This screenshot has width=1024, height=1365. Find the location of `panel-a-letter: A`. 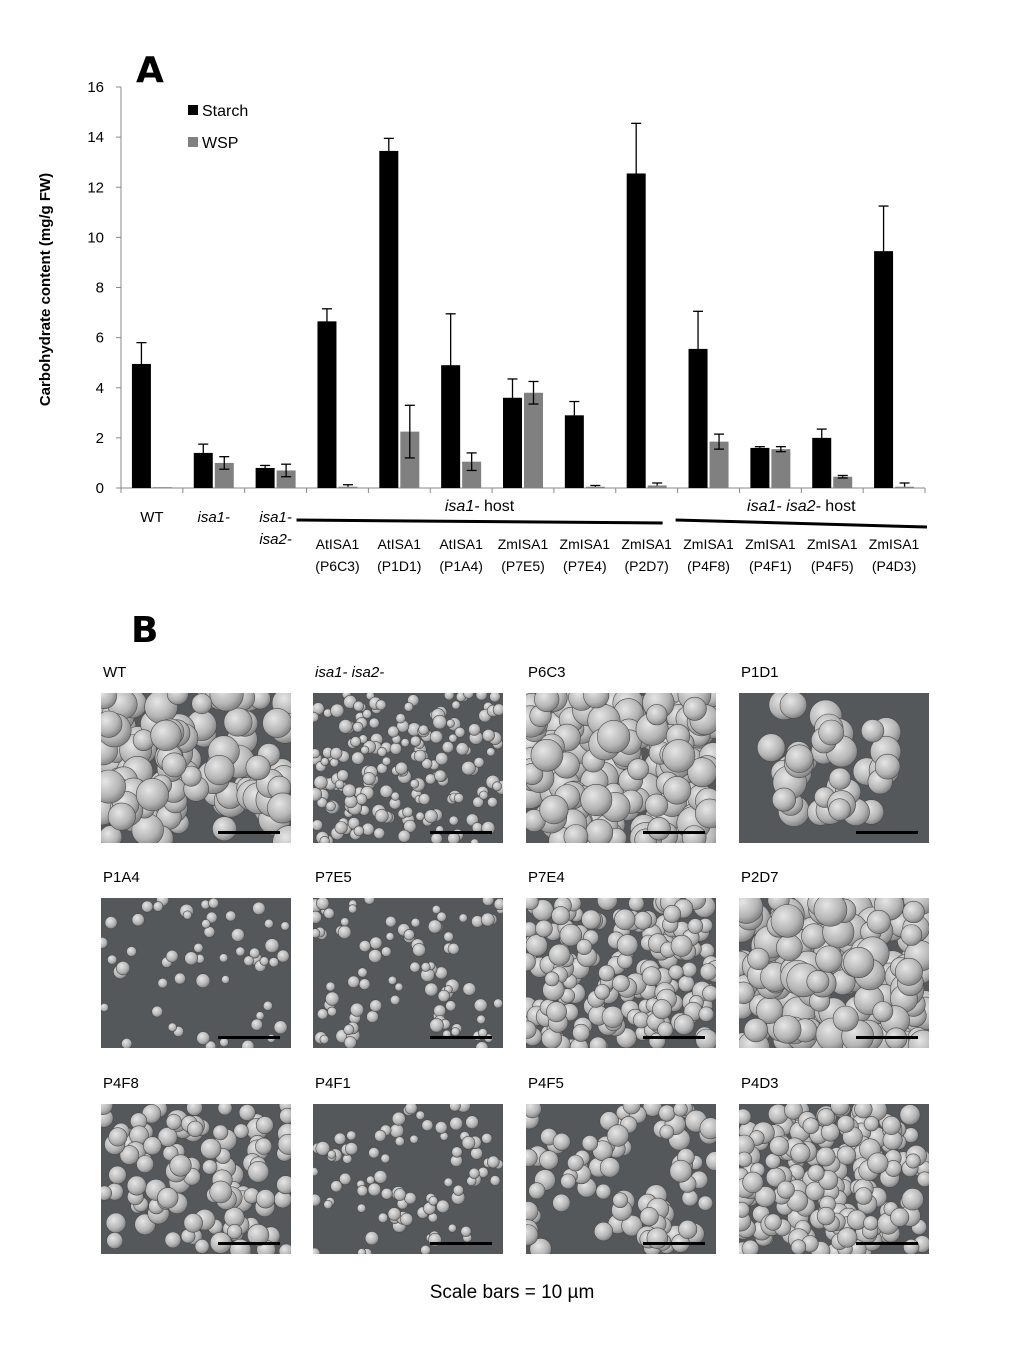

panel-a-letter: A is located at coordinates (150, 70).